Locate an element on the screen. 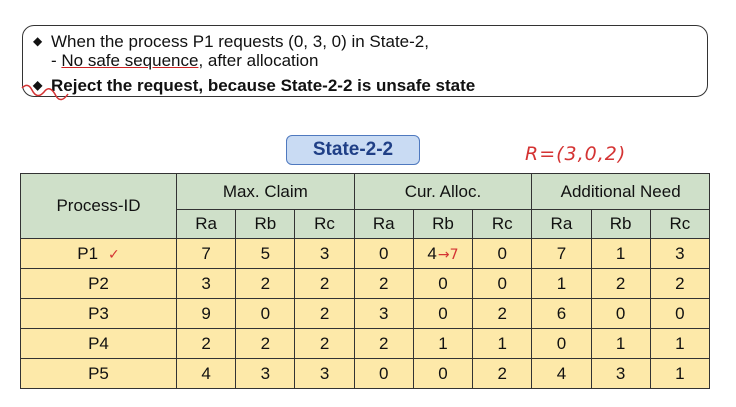  sub-header-row: Ra Rb Rc Ra Rb Rc Ra Rb Rc is located at coordinates (366, 224).